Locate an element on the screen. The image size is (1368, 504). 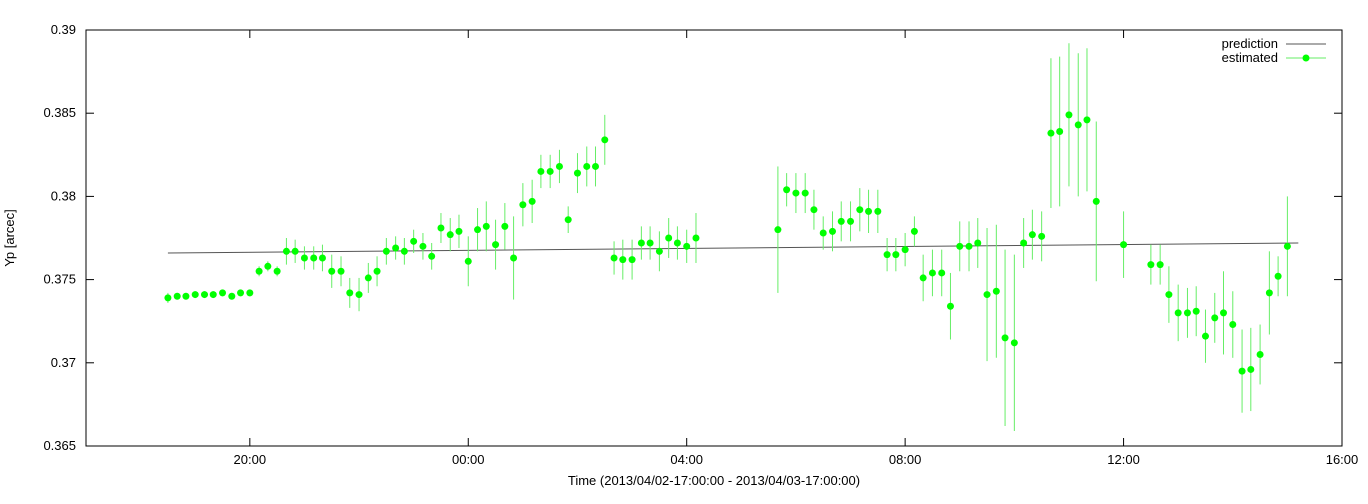
x-tick-label: 08:00 is located at coordinates (905, 459).